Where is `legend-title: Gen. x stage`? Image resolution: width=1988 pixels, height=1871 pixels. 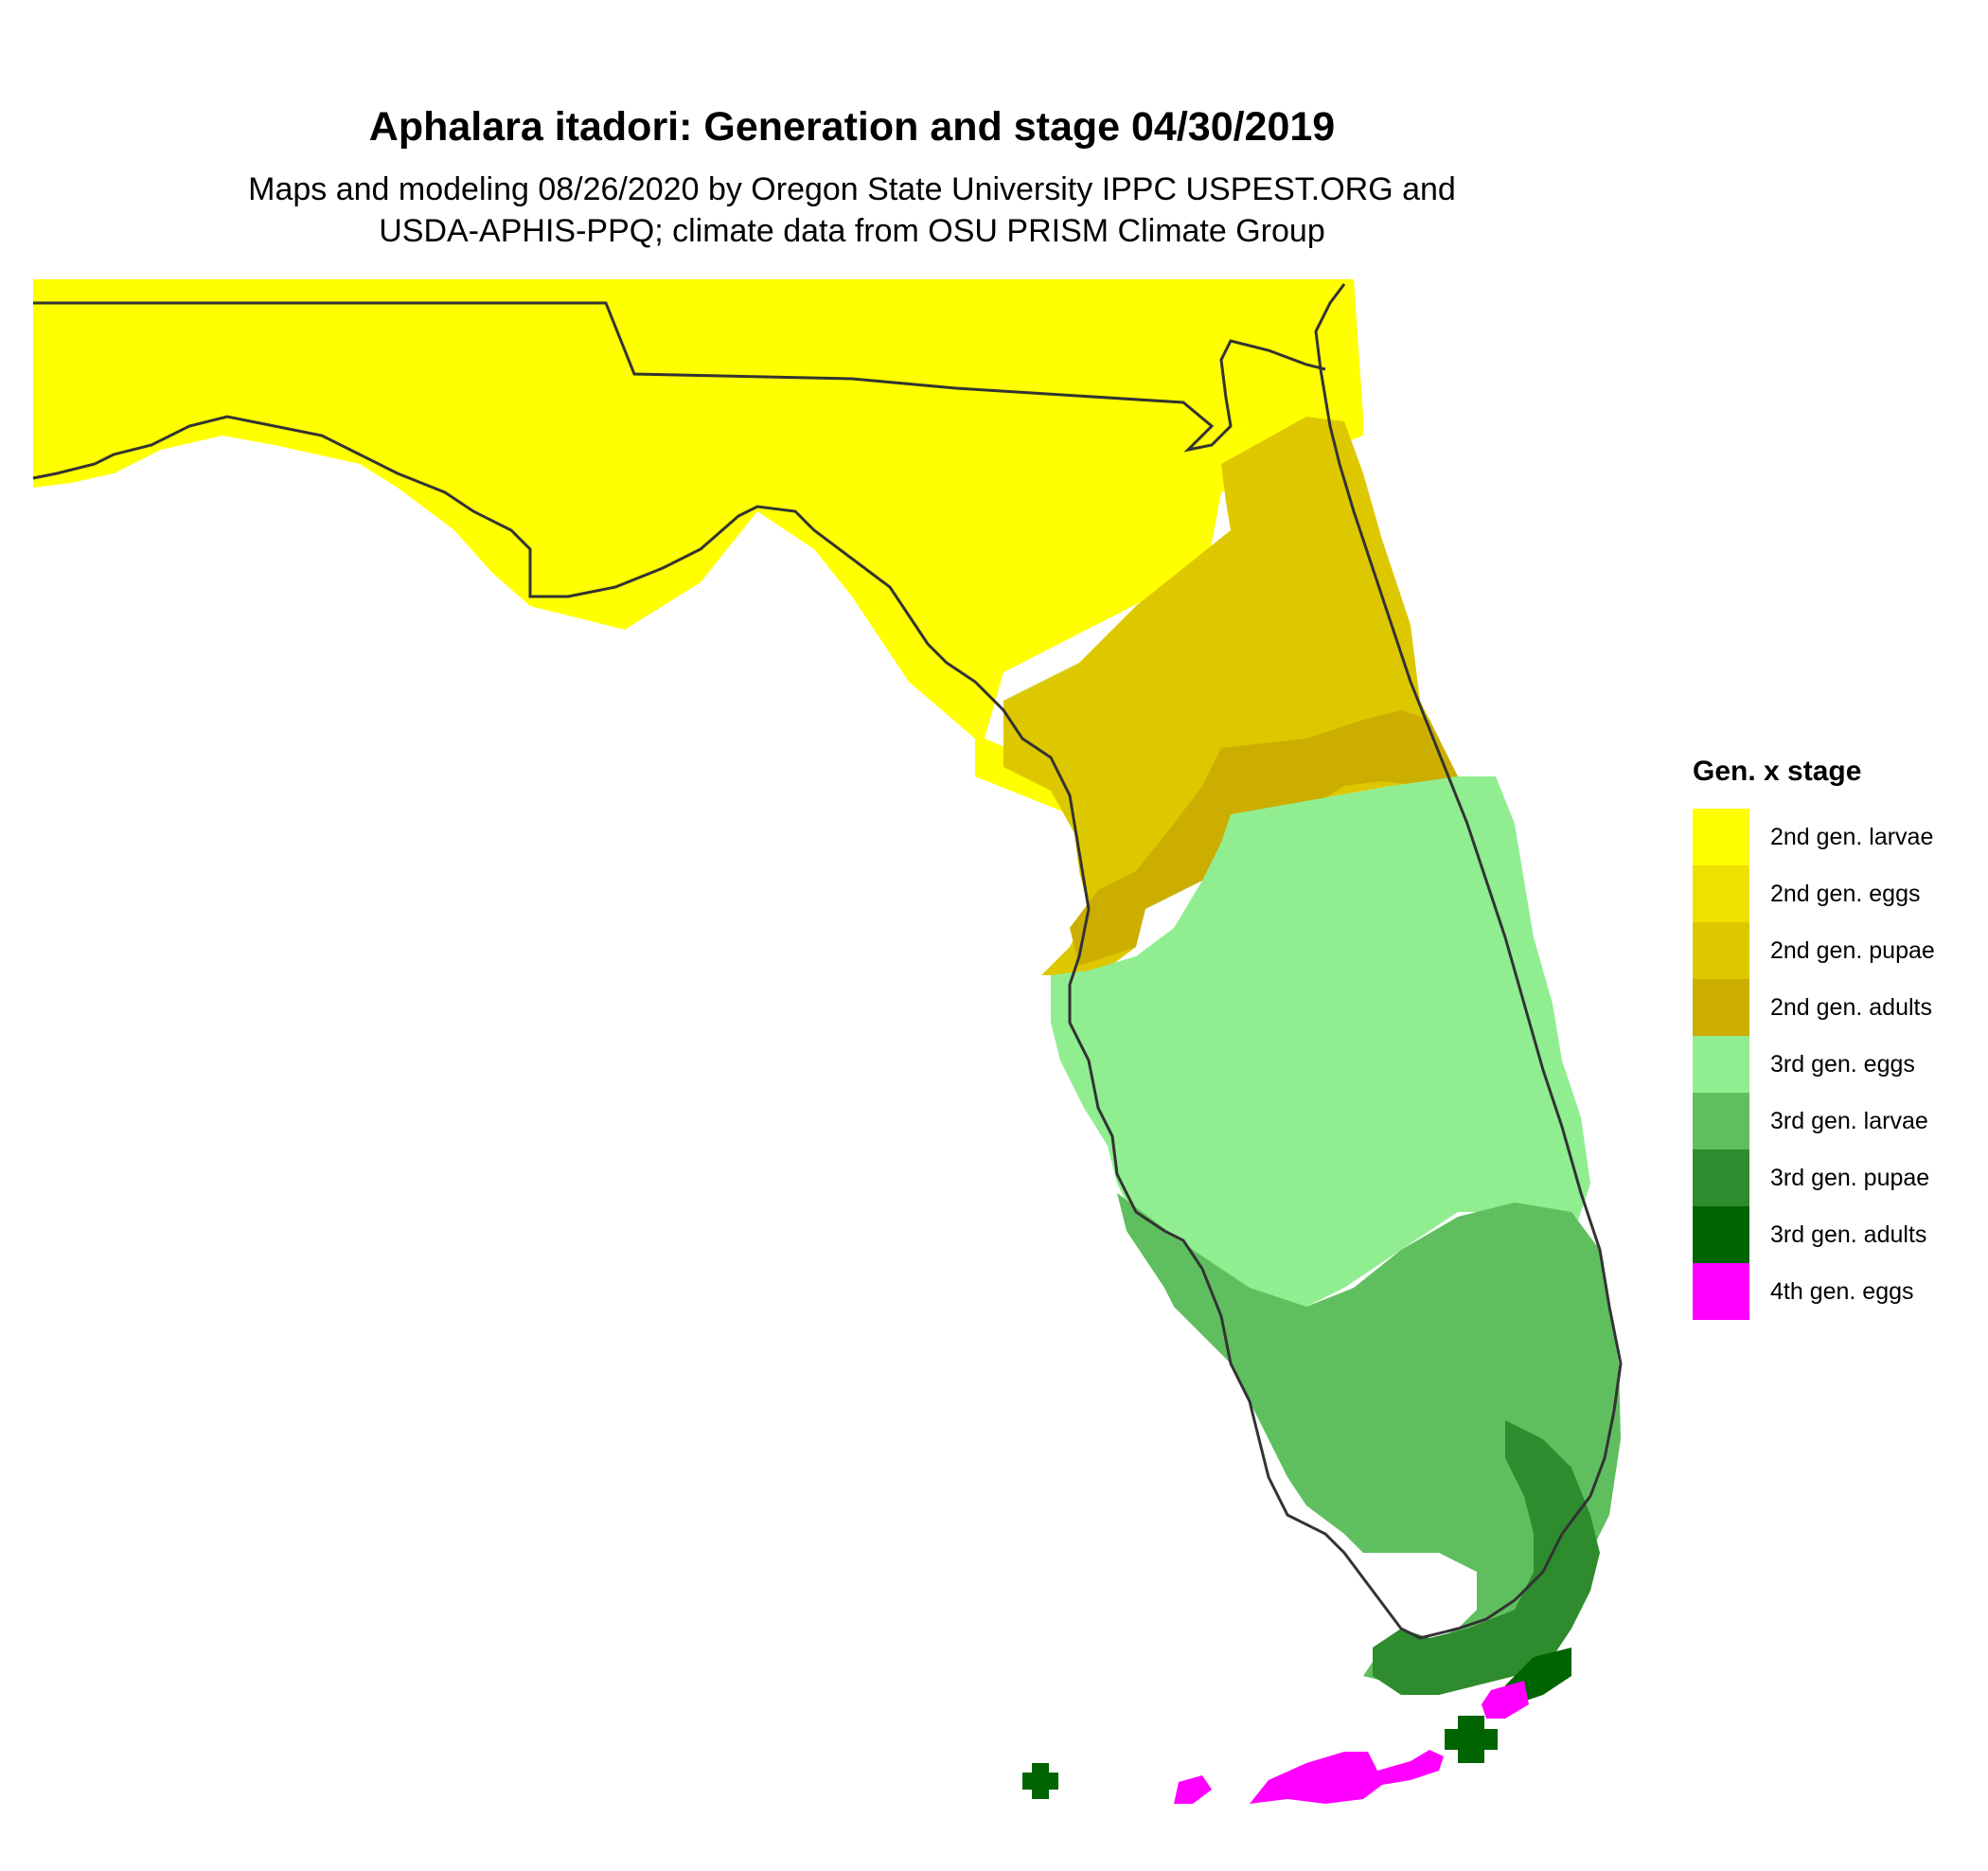 legend-title: Gen. x stage is located at coordinates (1777, 771).